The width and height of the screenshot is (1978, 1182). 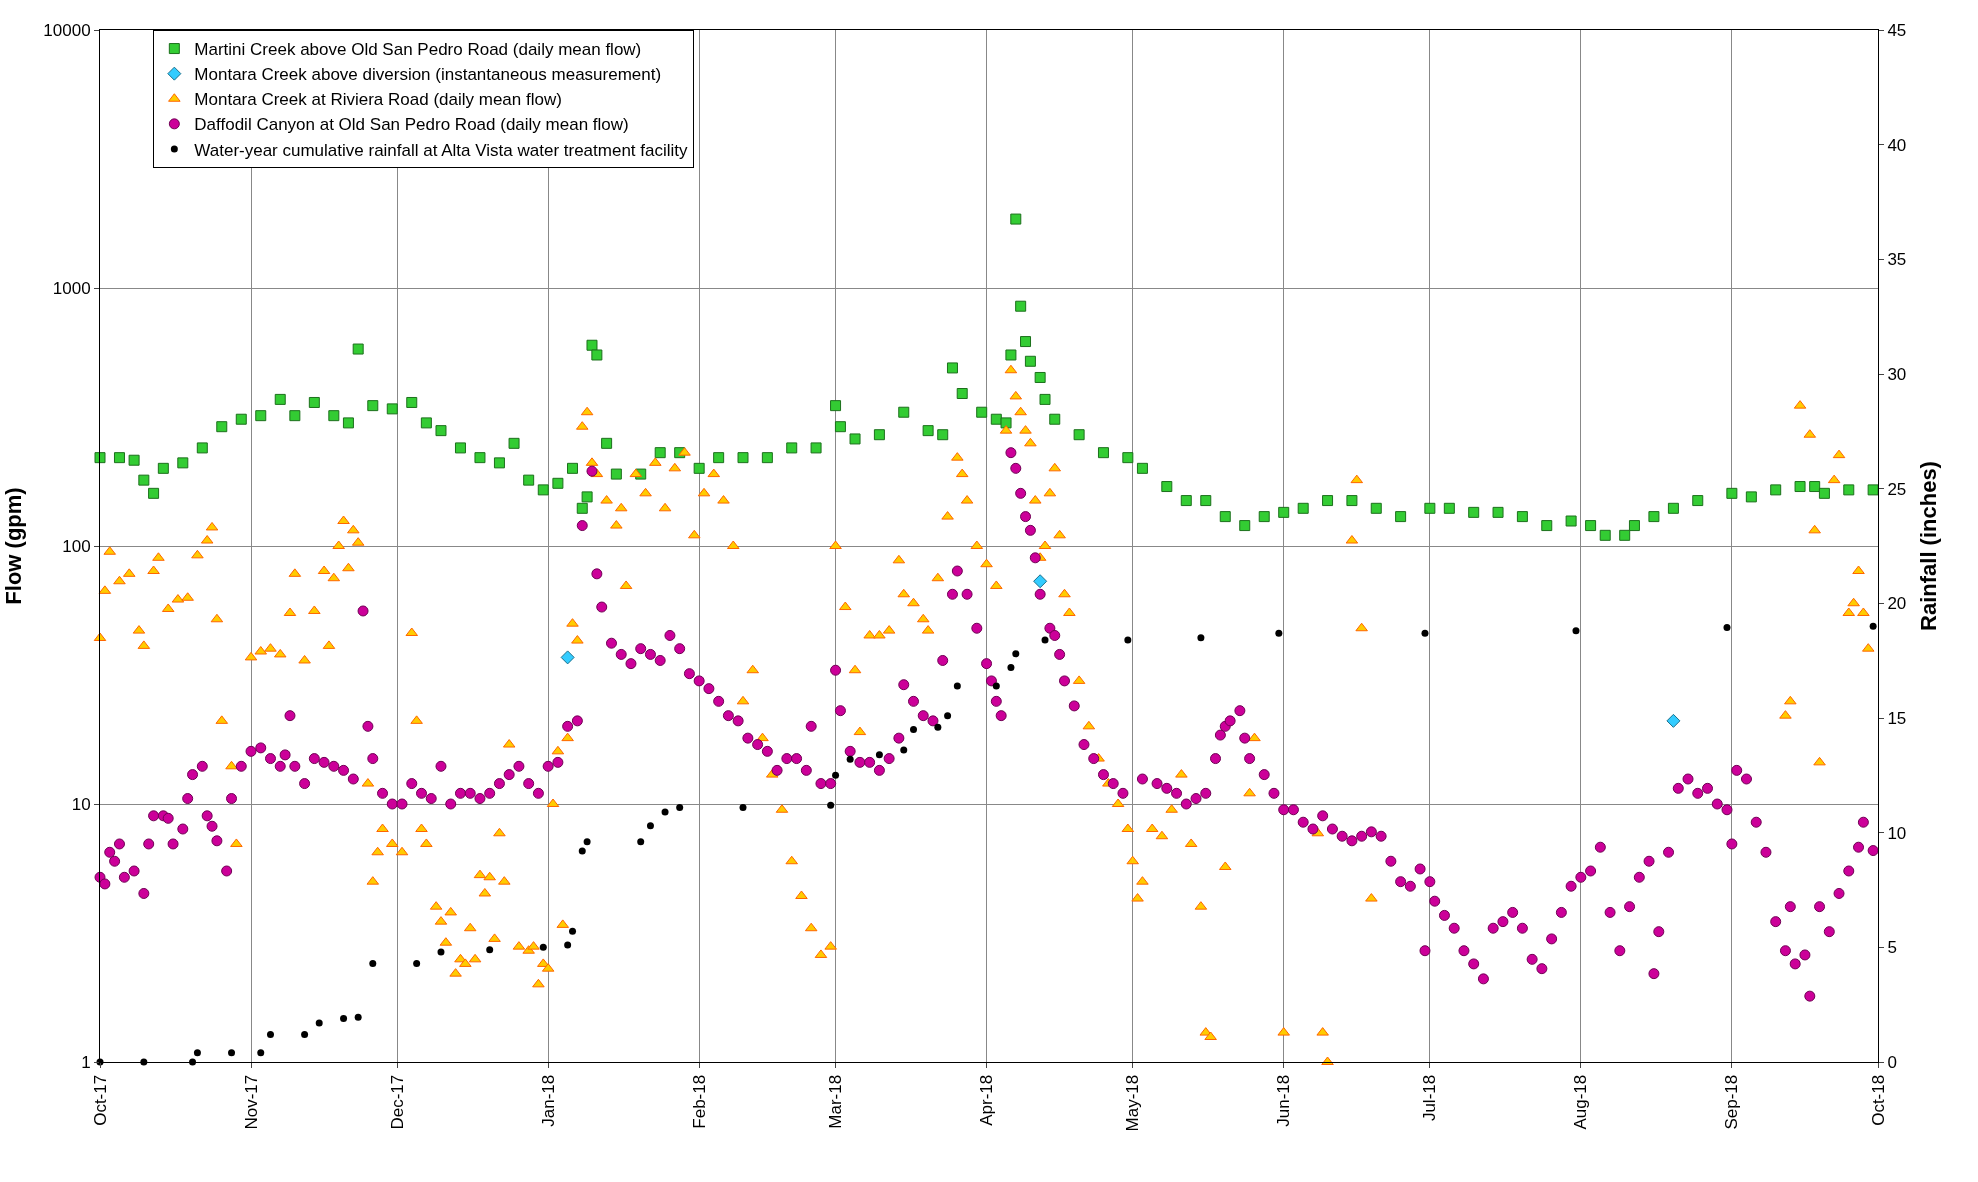 I want to click on y2-tick-label: 0, so click(x=1892, y=1062).